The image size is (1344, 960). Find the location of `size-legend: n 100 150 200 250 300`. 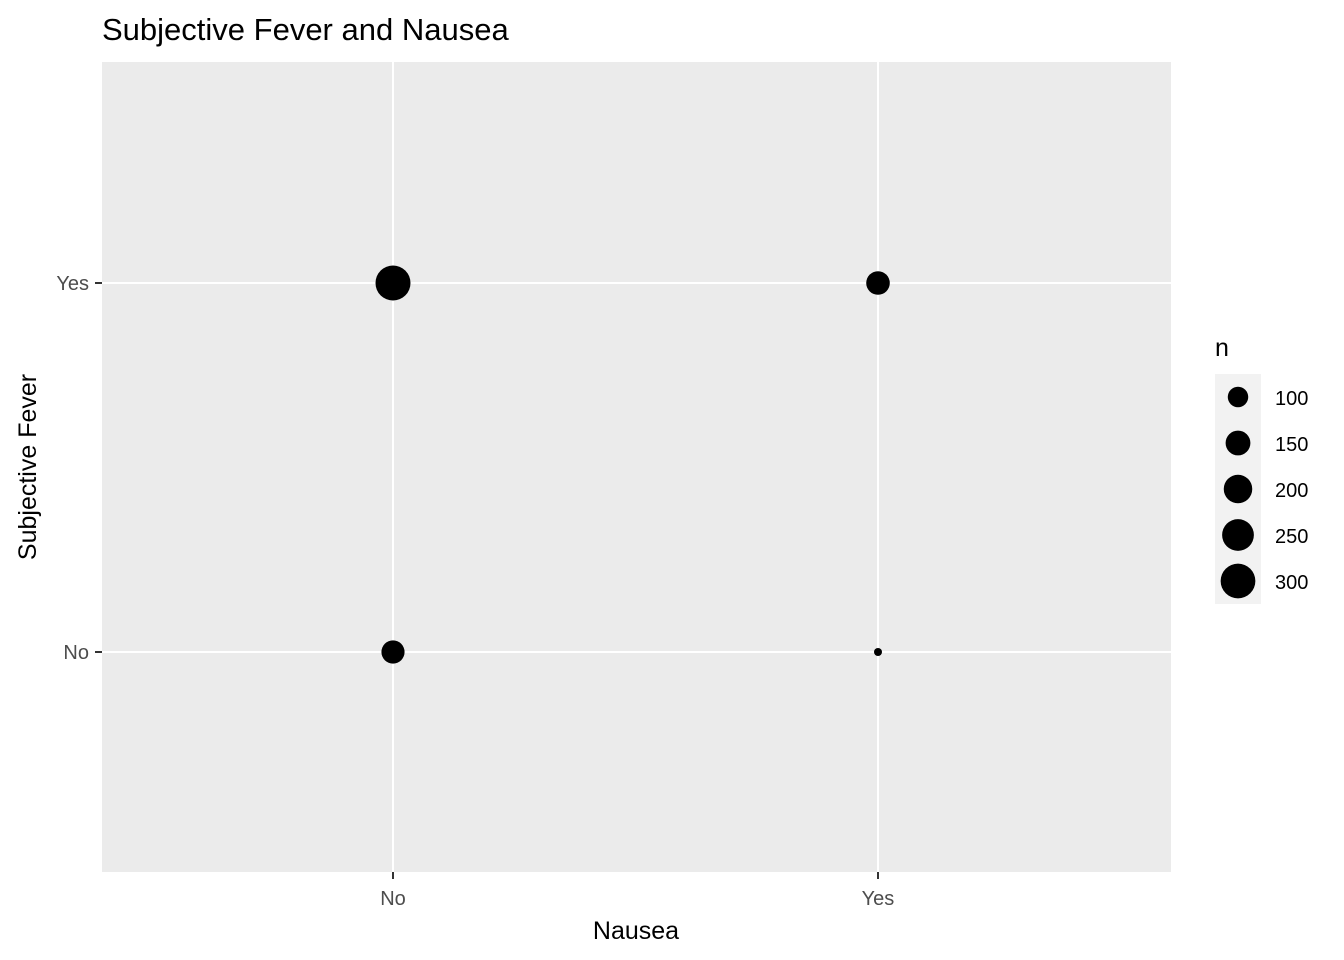

size-legend: n 100 150 200 250 300 is located at coordinates (1261, 469).